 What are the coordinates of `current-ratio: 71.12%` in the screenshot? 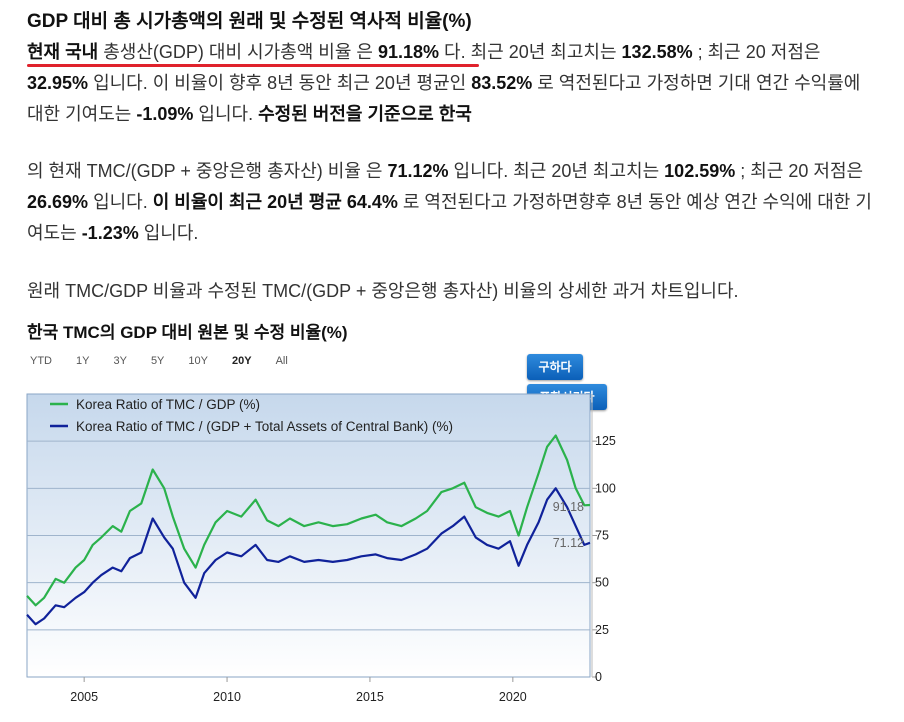 It's located at (418, 171).